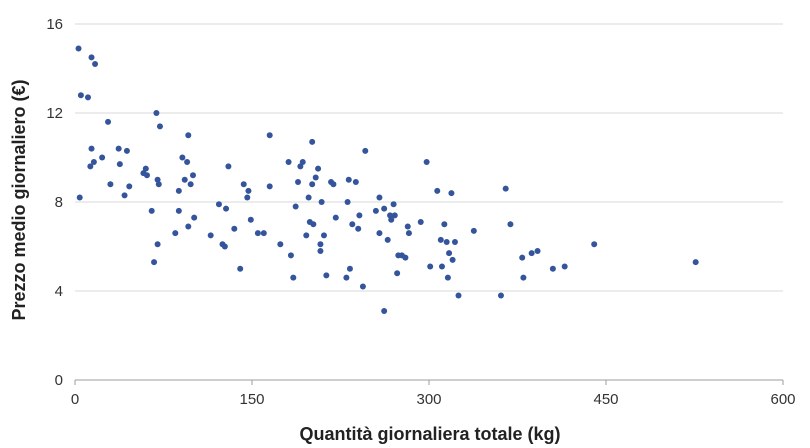  What do you see at coordinates (429, 434) in the screenshot?
I see `x-axis-title: Quantità giornaliera totale (kg)` at bounding box center [429, 434].